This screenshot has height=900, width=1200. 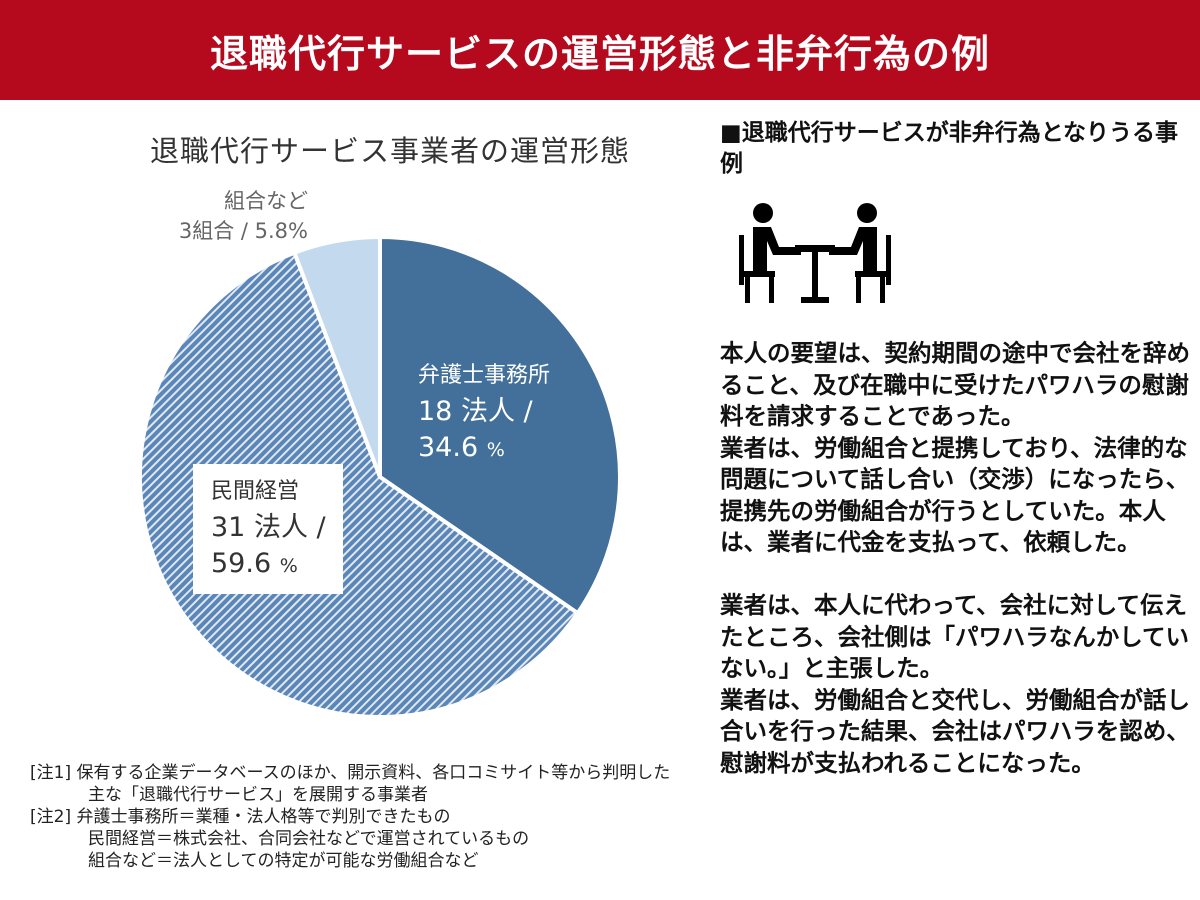 What do you see at coordinates (283, 861) in the screenshot?
I see `note-2-cont: 組合など＝法人としての特定が可能な労働組合など` at bounding box center [283, 861].